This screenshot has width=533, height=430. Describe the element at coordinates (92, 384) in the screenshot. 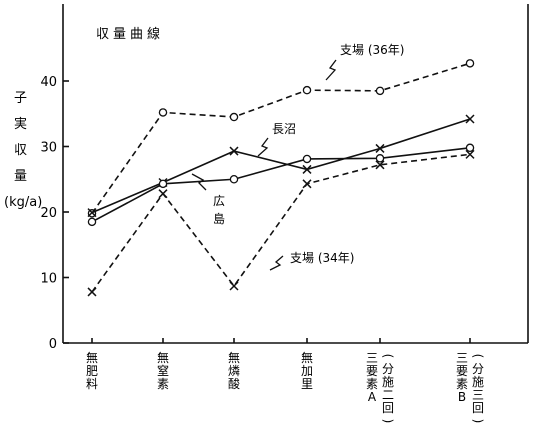

I see `x-category-char: 料` at that location.